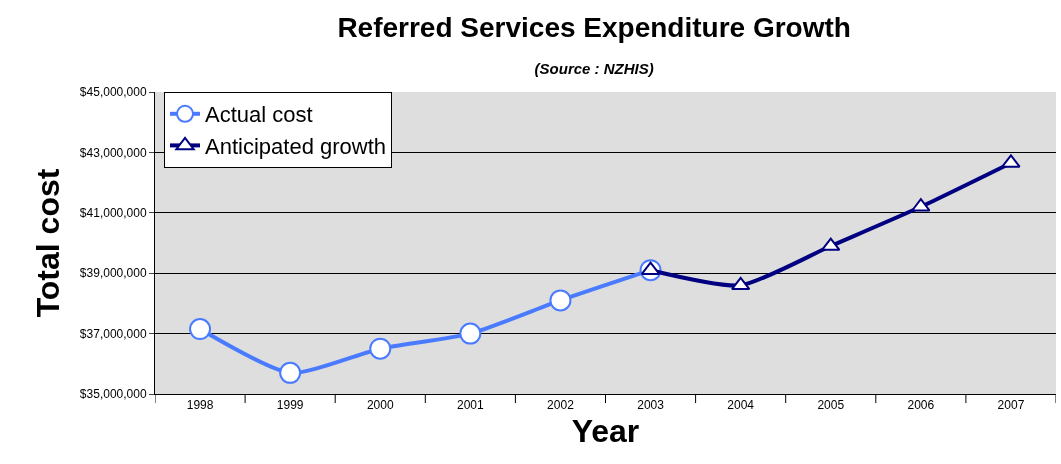 The height and width of the screenshot is (464, 1061). Describe the element at coordinates (113, 273) in the screenshot. I see `y-tick-label: $39,000,000` at that location.